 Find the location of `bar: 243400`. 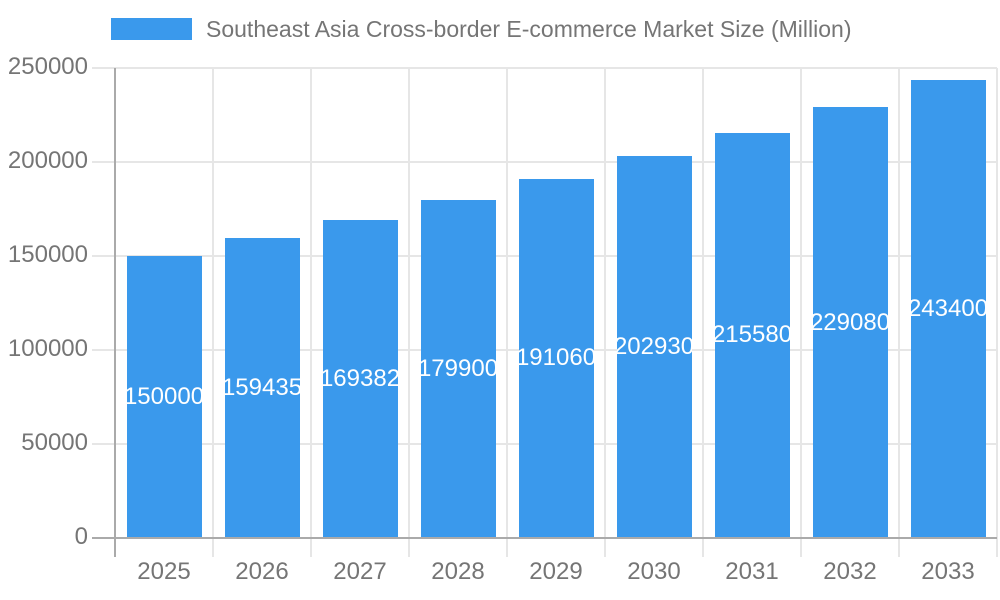

bar: 243400 is located at coordinates (948, 309).